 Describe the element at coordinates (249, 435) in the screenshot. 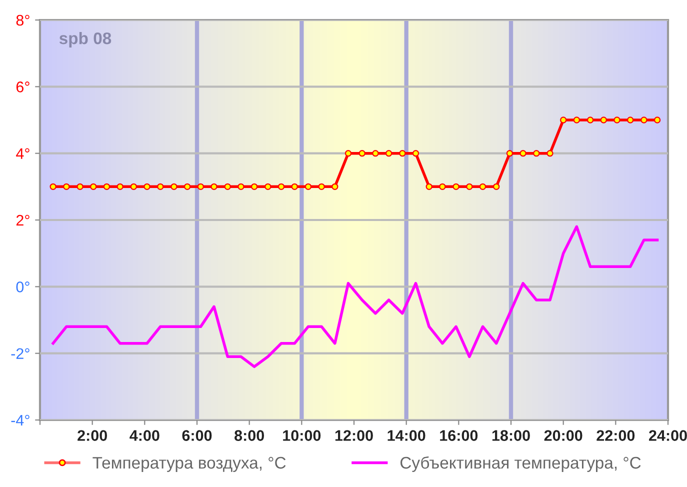

I see `x-tick-label: 8:00` at that location.